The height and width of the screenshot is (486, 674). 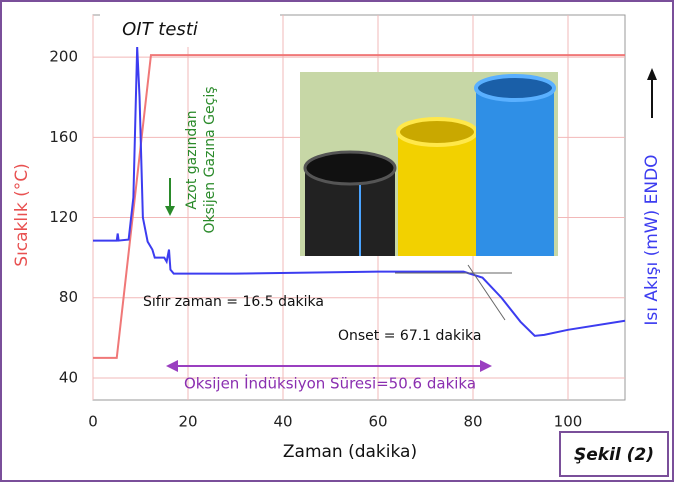 What do you see at coordinates (282, 422) in the screenshot?
I see `x-tick-label: 40` at bounding box center [282, 422].